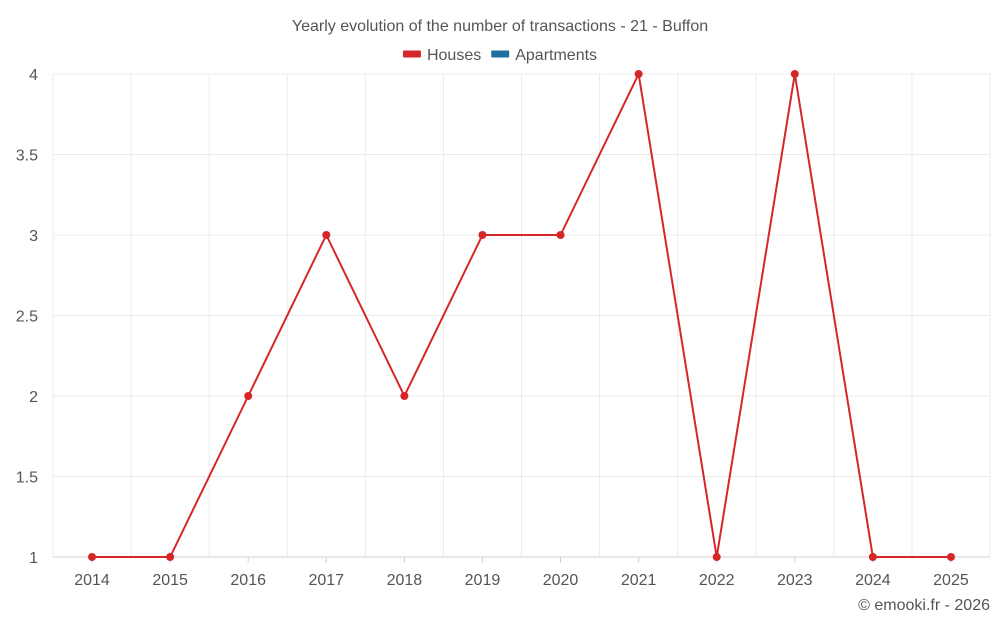  Describe the element at coordinates (92, 580) in the screenshot. I see `x-tick-label: 2014` at that location.